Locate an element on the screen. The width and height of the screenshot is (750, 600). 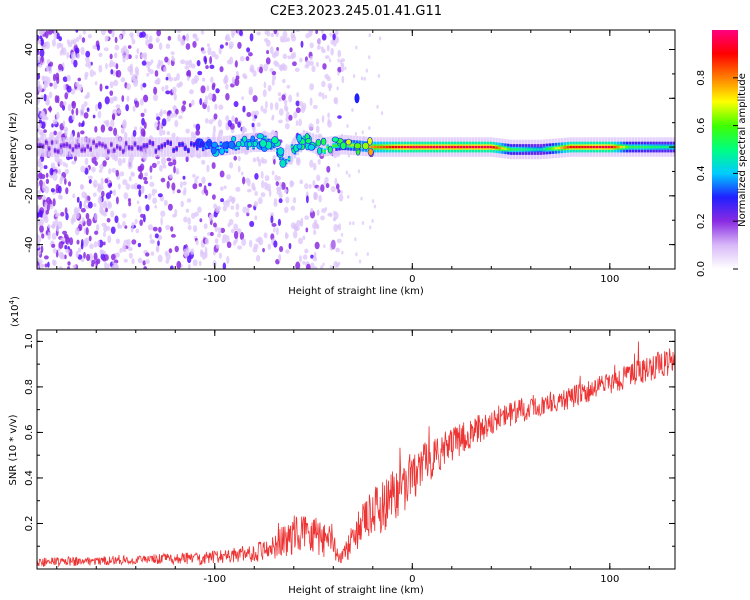
colorbar-tick-label: 0.2 is located at coordinates (701, 221).